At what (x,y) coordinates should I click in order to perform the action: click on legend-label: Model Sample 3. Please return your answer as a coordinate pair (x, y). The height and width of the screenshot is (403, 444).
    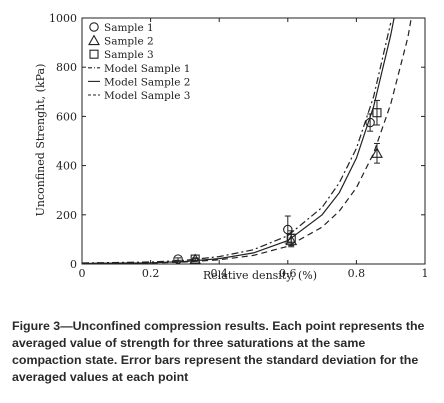
    Looking at the image, I should click on (147, 96).